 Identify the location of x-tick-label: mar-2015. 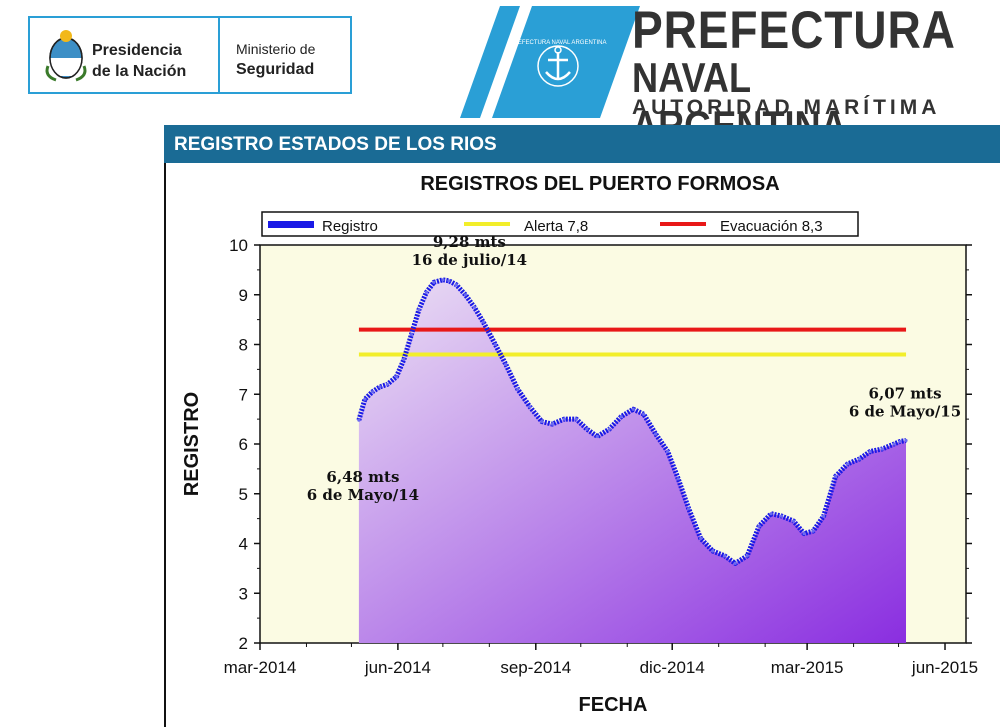
(807, 667).